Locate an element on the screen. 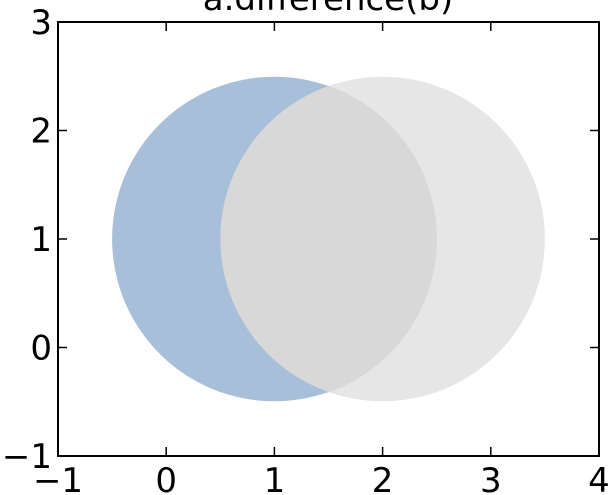 The height and width of the screenshot is (495, 612). y-tick-label: 2 is located at coordinates (41, 132).